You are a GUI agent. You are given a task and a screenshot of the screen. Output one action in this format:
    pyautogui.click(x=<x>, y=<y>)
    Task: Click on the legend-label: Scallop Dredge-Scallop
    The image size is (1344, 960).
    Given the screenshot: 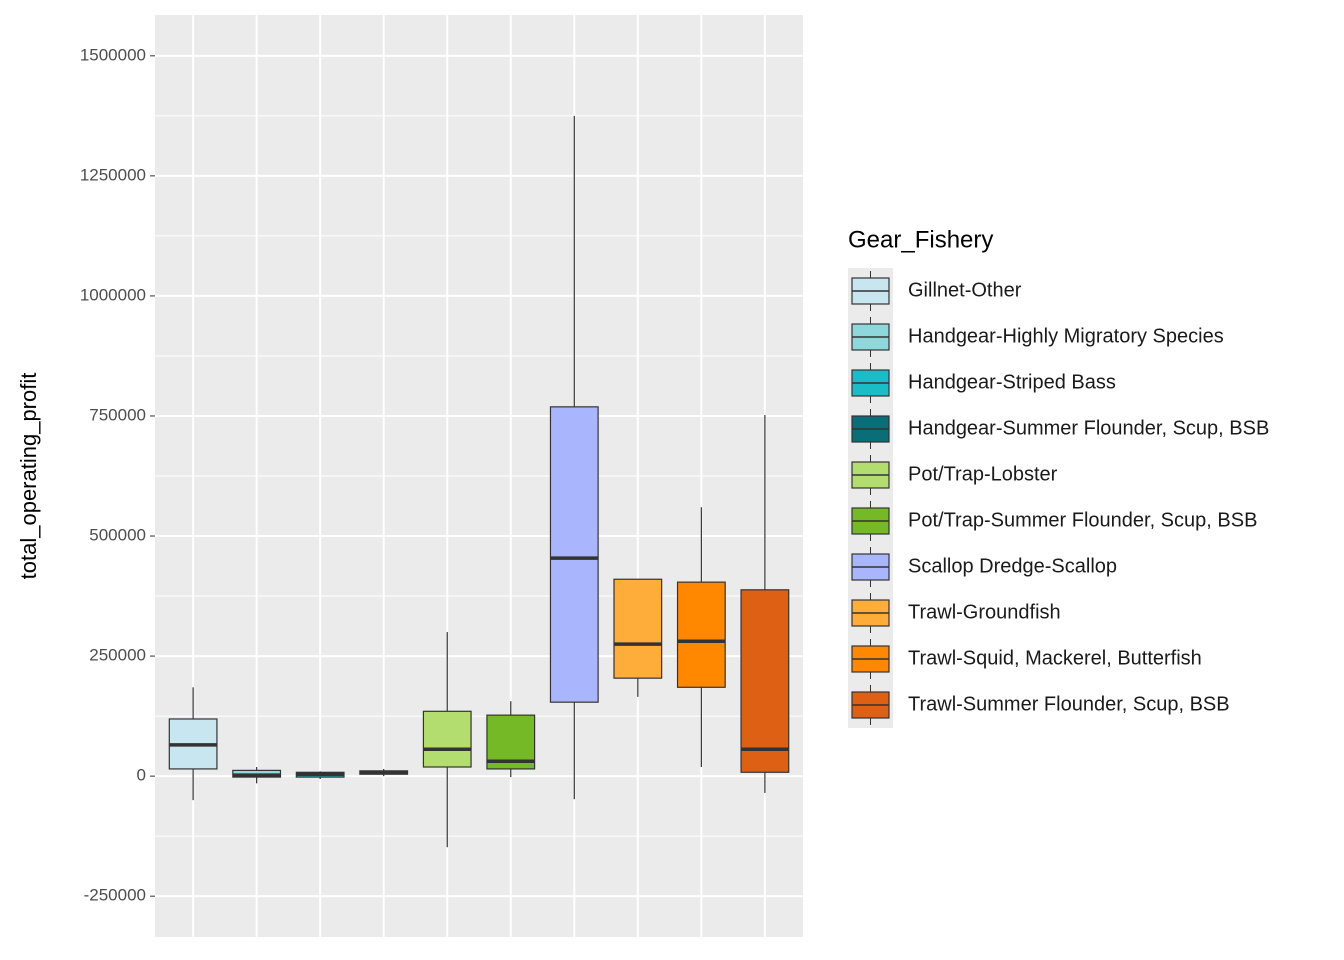 What is the action you would take?
    pyautogui.click(x=1012, y=566)
    